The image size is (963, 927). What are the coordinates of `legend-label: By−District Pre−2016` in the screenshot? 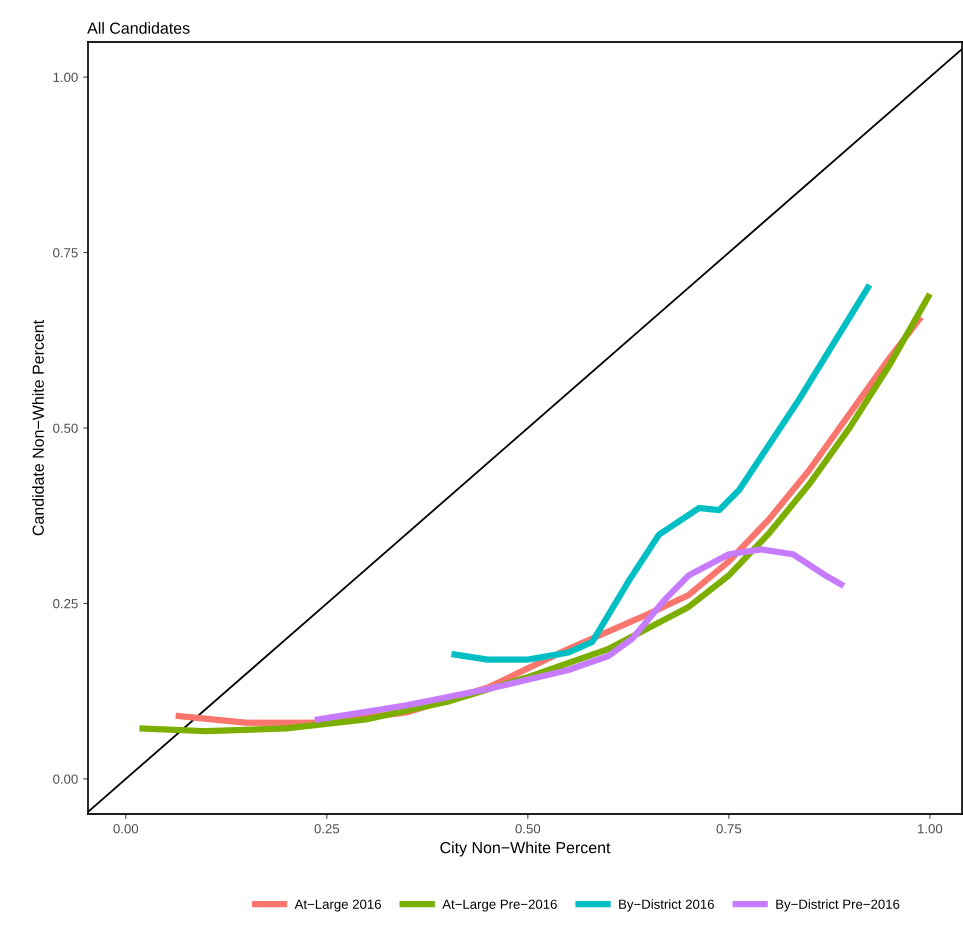 It's located at (838, 905).